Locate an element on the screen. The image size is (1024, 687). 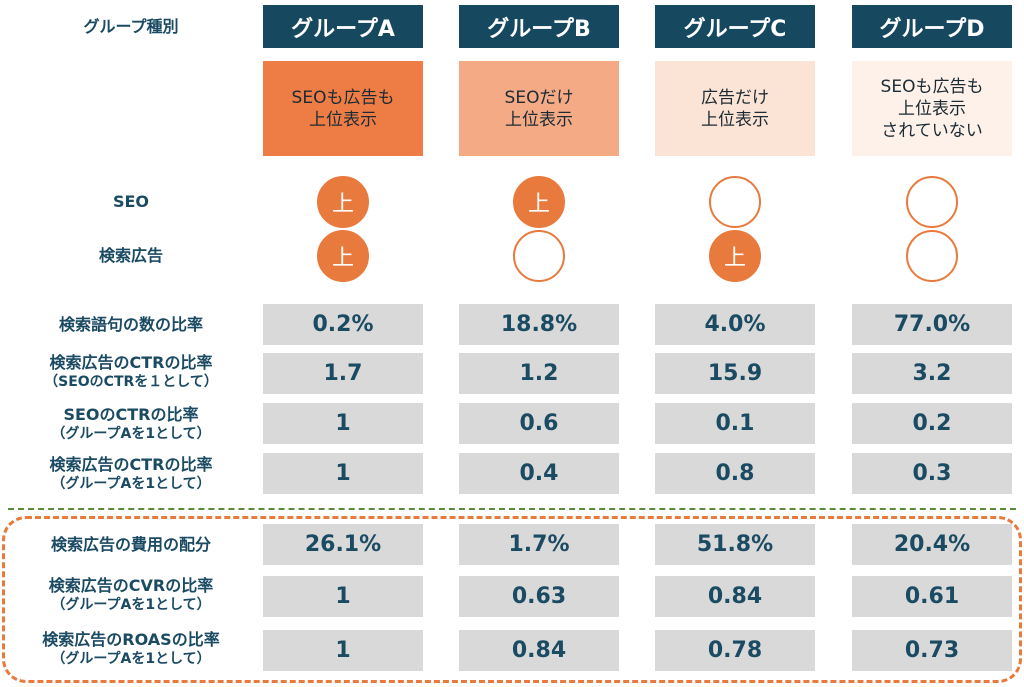
ad-mark-d is located at coordinates (932, 256).